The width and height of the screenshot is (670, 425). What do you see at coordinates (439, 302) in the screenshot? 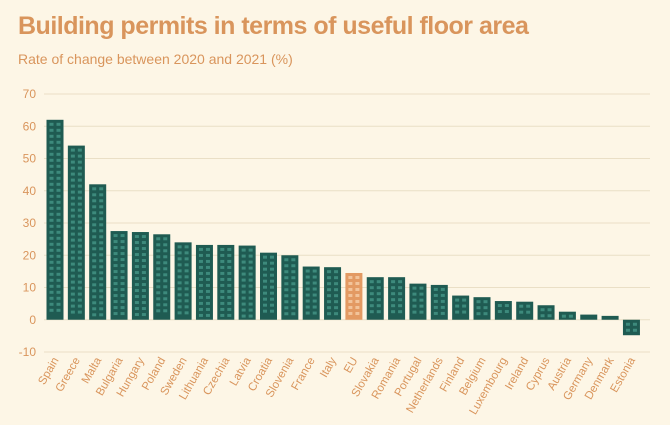
I see `bar-netherlands` at bounding box center [439, 302].